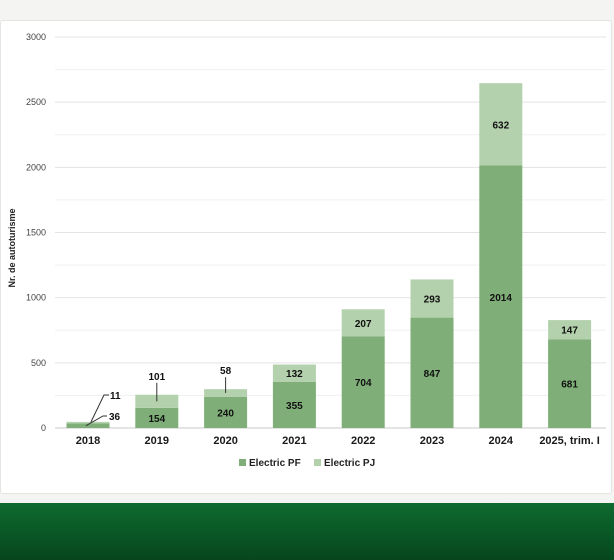  Describe the element at coordinates (88, 441) in the screenshot. I see `x-tick-label: 2018` at that location.